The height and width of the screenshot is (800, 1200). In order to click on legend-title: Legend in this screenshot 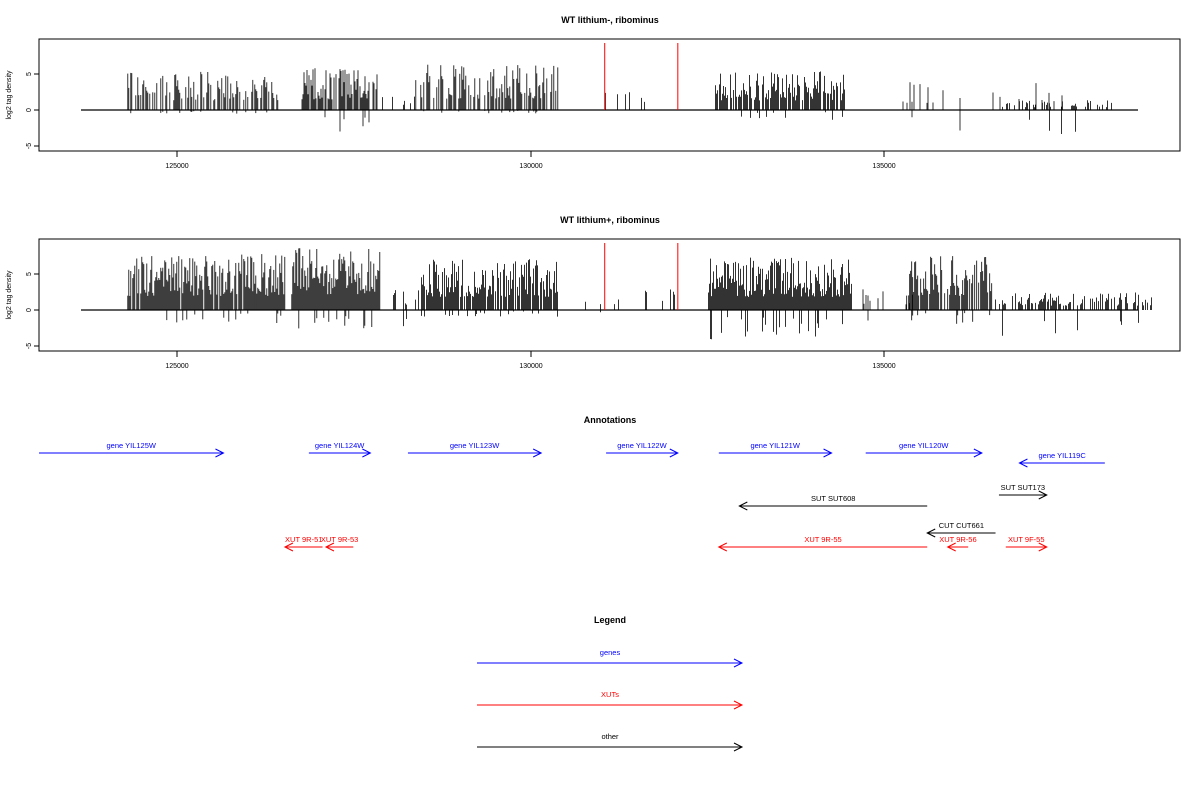, I will do `click(610, 620)`.